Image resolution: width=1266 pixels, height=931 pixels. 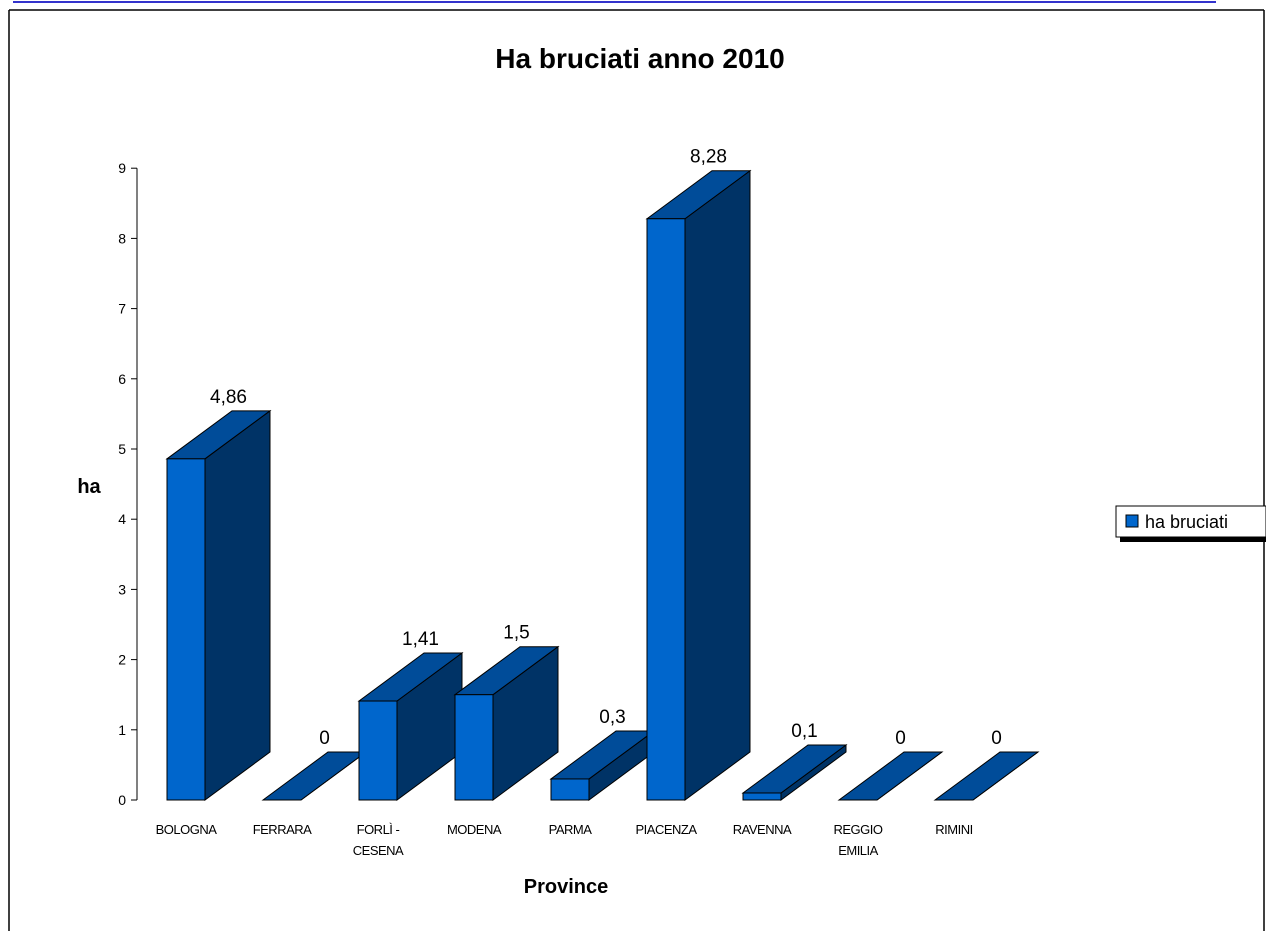 I want to click on y-tick-label: 7, so click(x=122, y=309).